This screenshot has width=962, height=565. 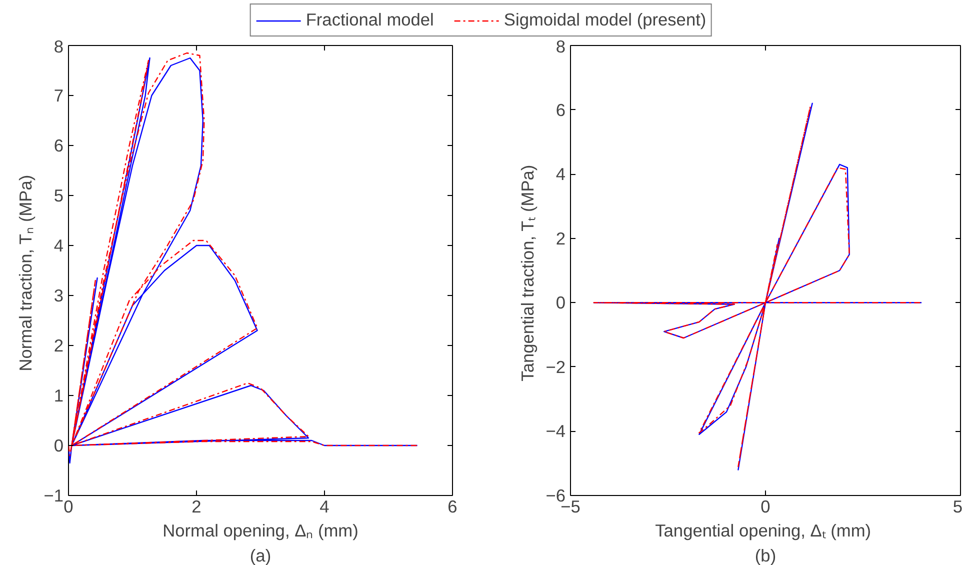 What do you see at coordinates (59, 96) in the screenshot?
I see `y-tick-label: 7` at bounding box center [59, 96].